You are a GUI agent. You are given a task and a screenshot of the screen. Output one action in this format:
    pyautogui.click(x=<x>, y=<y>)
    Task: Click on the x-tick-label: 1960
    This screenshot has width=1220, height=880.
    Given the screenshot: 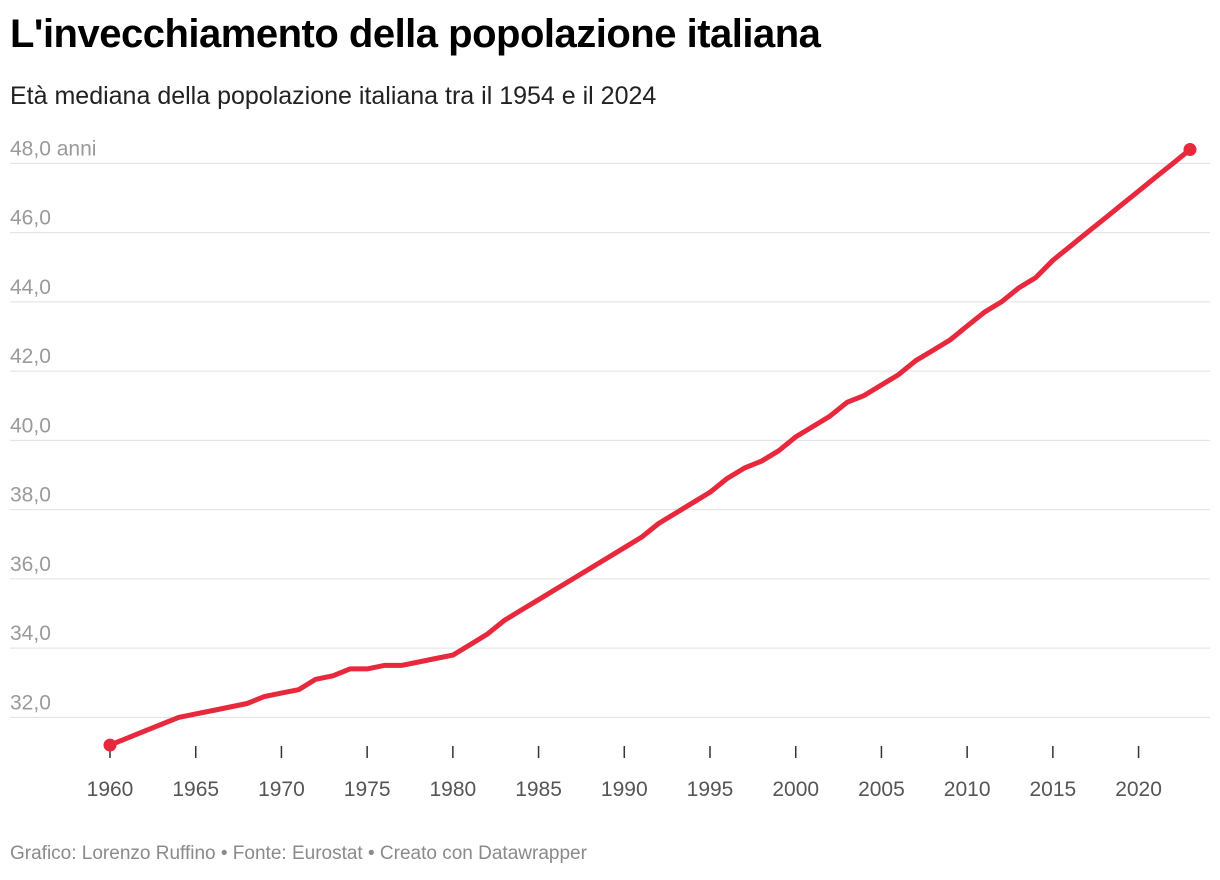 What is the action you would take?
    pyautogui.click(x=110, y=789)
    